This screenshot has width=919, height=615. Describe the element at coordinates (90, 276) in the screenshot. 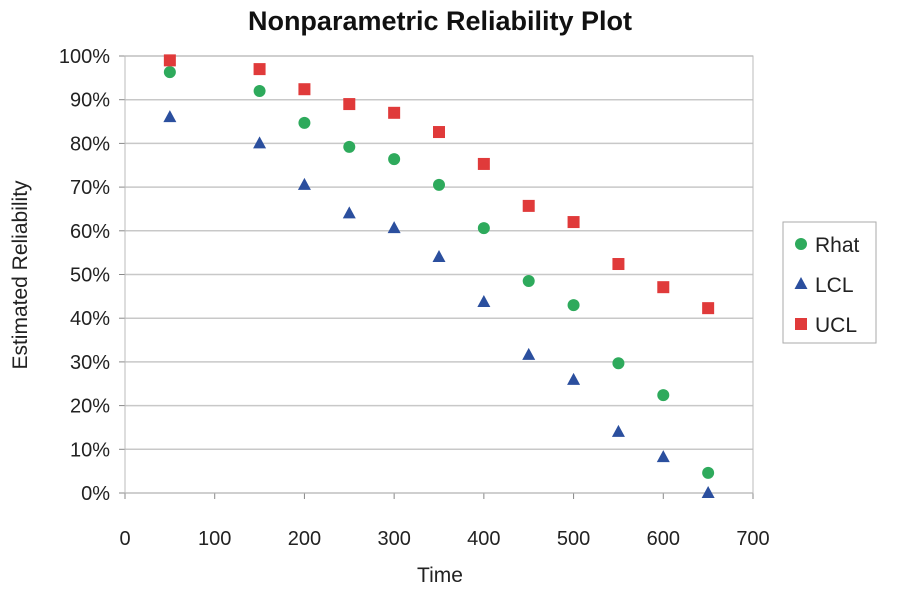

I see `y-tick-label: 50%` at that location.